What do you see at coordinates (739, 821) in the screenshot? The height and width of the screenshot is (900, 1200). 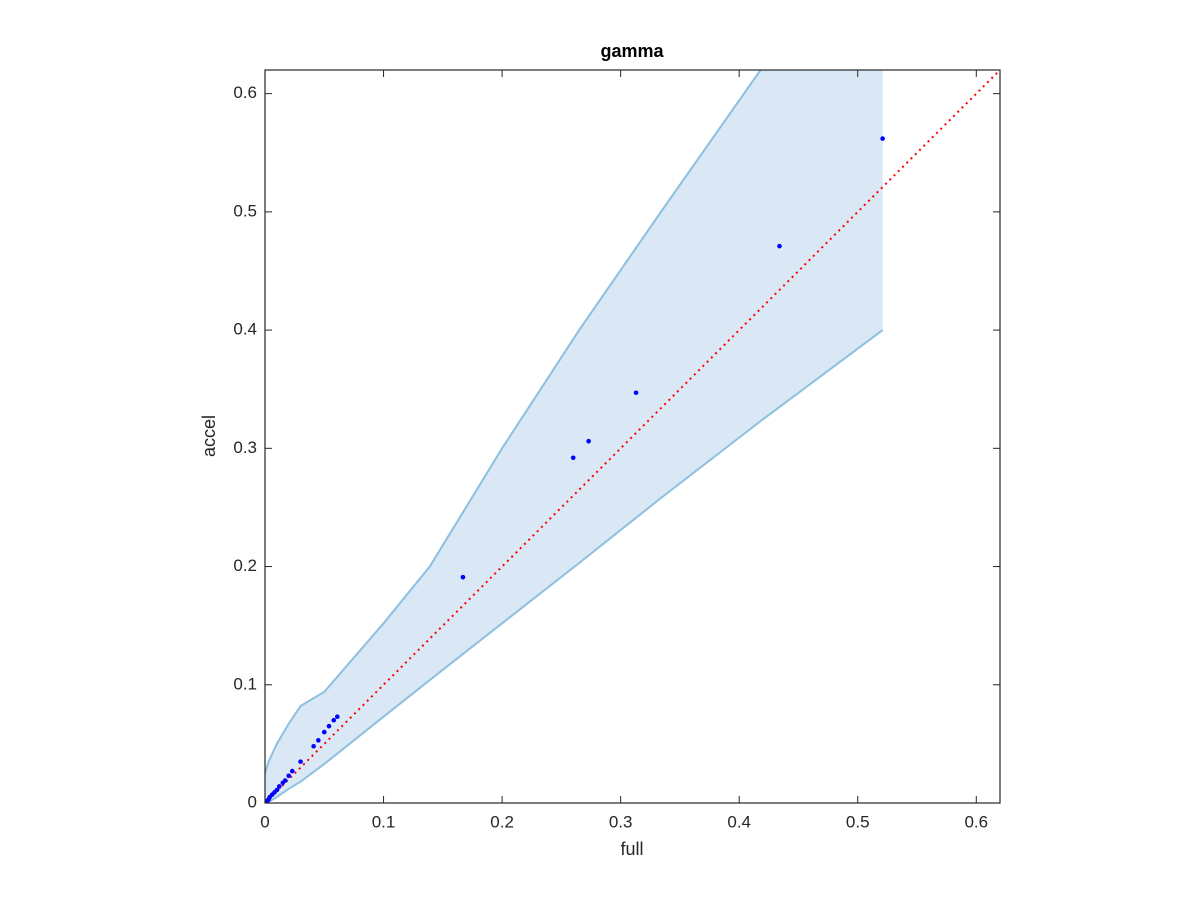 I see `x-tick-label: 0.4` at bounding box center [739, 821].